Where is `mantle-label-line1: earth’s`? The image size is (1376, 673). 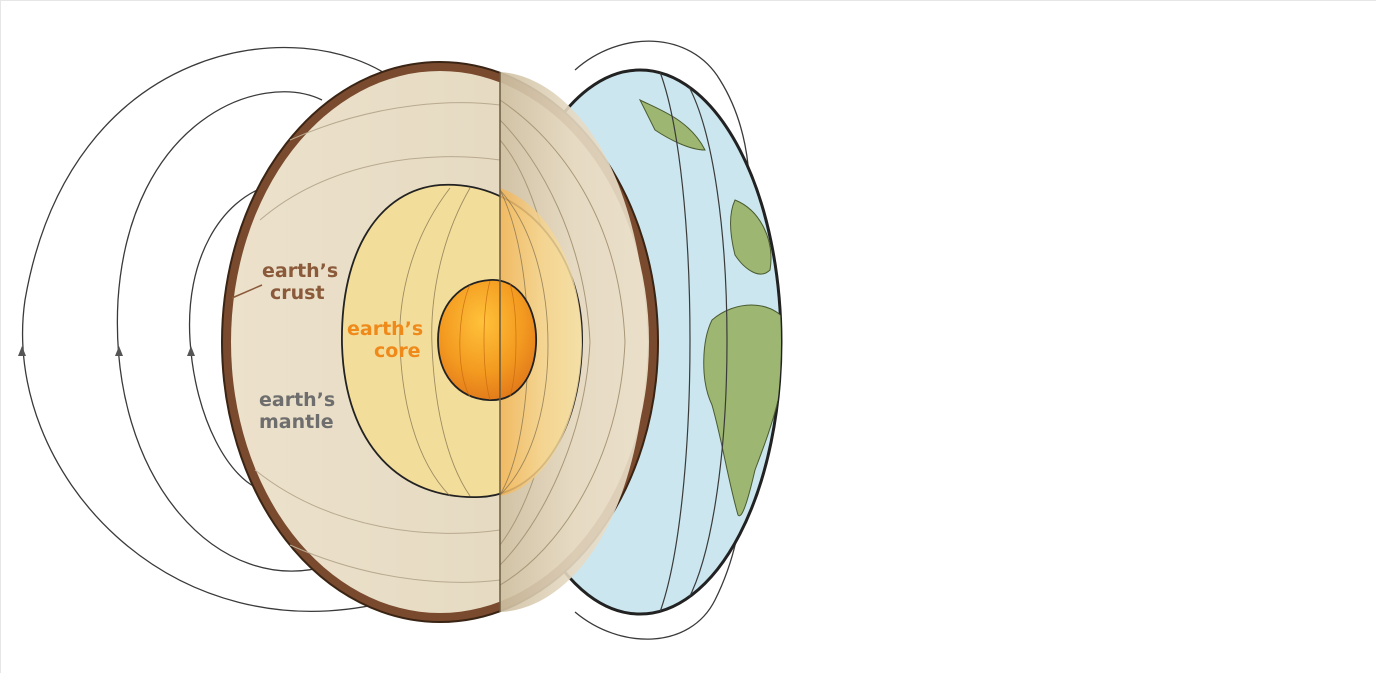
mantle-label-line1: earth’s is located at coordinates (297, 400).